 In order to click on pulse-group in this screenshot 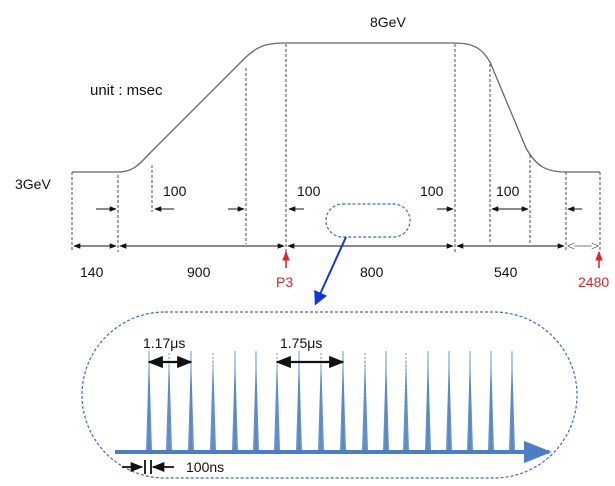, I will do `click(330, 401)`.